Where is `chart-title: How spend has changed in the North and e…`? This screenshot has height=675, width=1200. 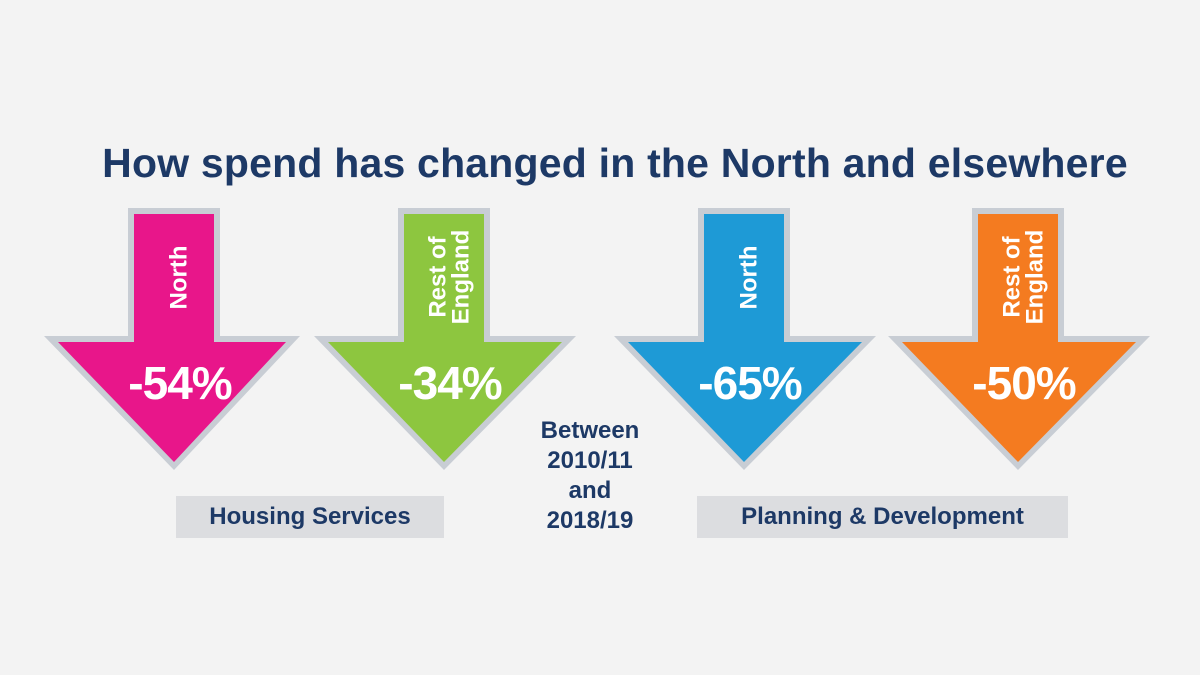
chart-title: How spend has changed in the North and e… is located at coordinates (615, 163).